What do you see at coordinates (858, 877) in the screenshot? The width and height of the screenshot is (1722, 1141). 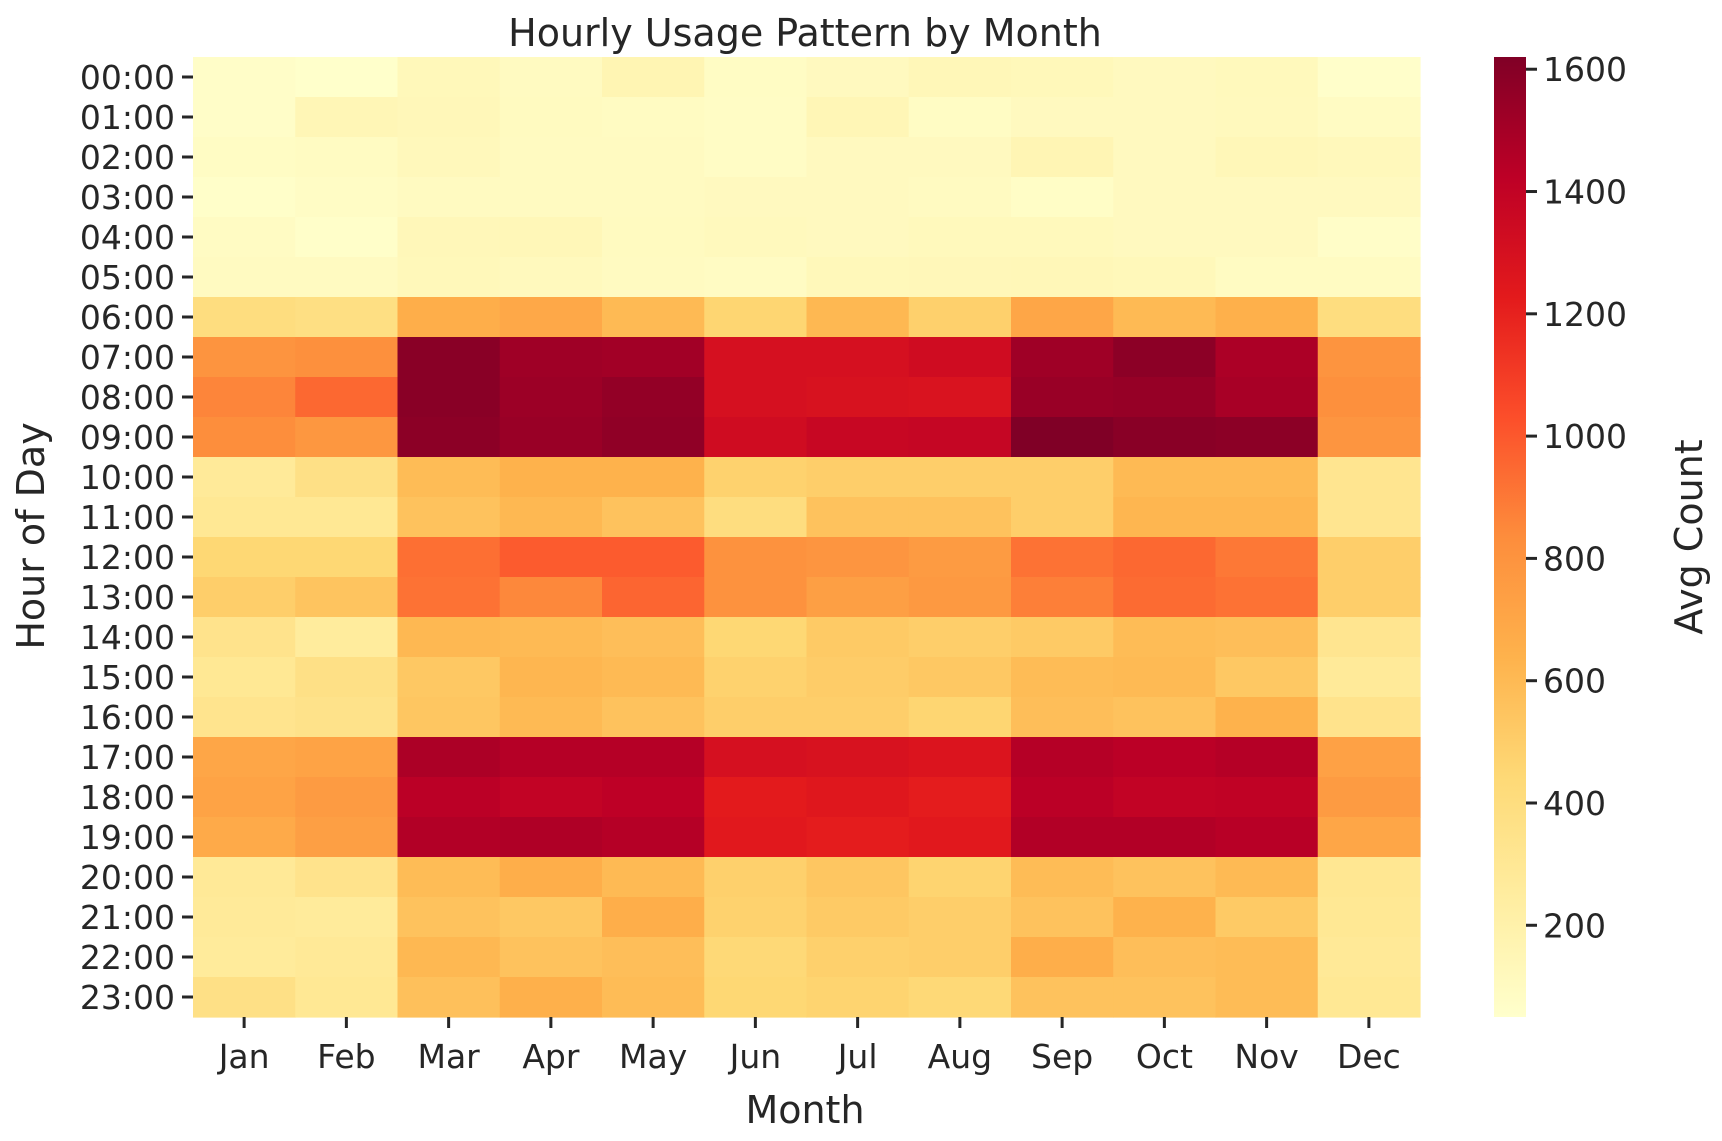 I see `heatmap-cell-jul-2000` at bounding box center [858, 877].